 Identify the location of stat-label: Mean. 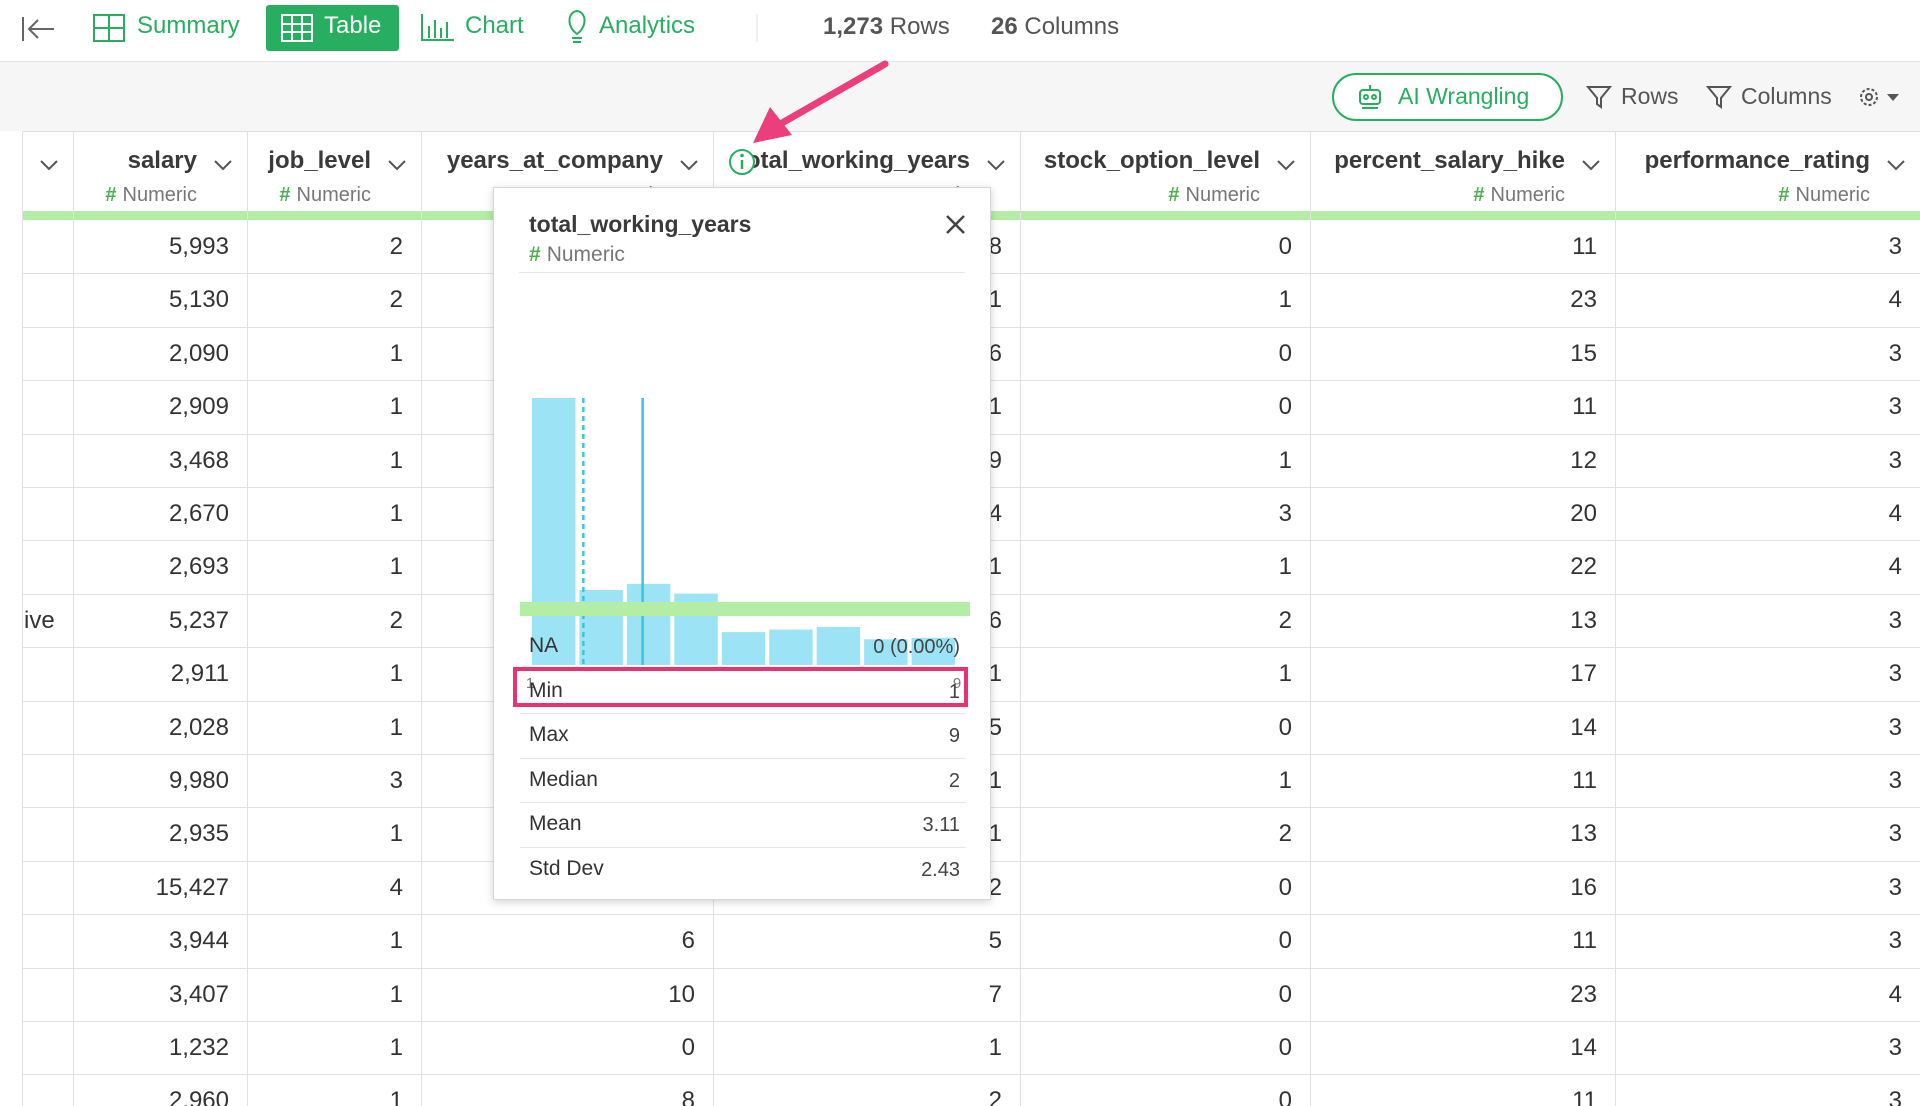
(555, 824).